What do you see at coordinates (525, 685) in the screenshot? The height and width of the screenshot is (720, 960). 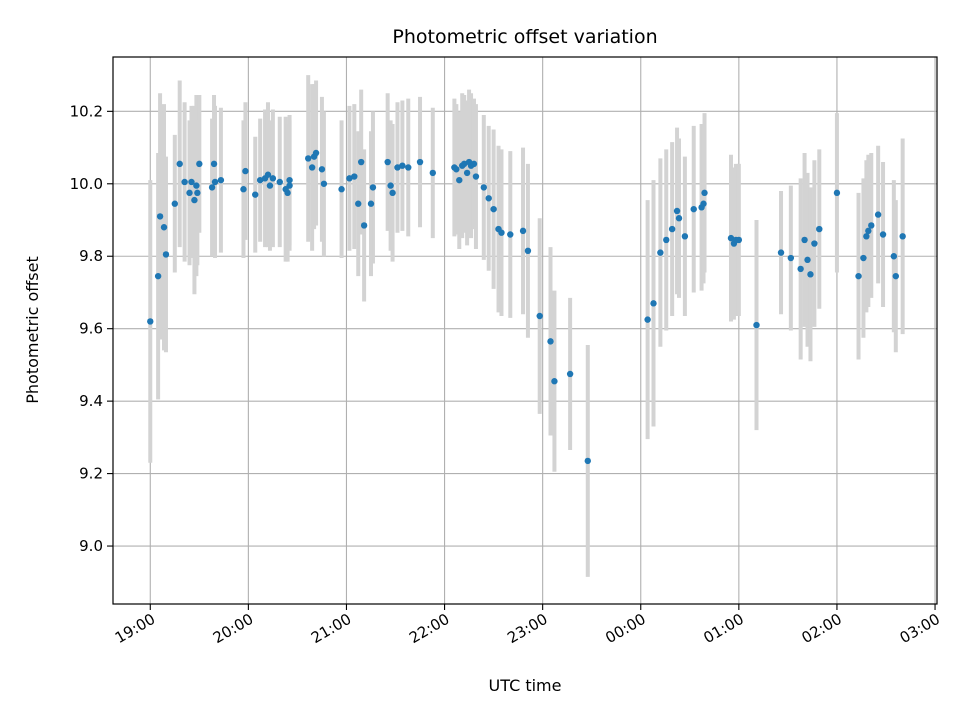 I see `x-axis-title: UTC time` at bounding box center [525, 685].